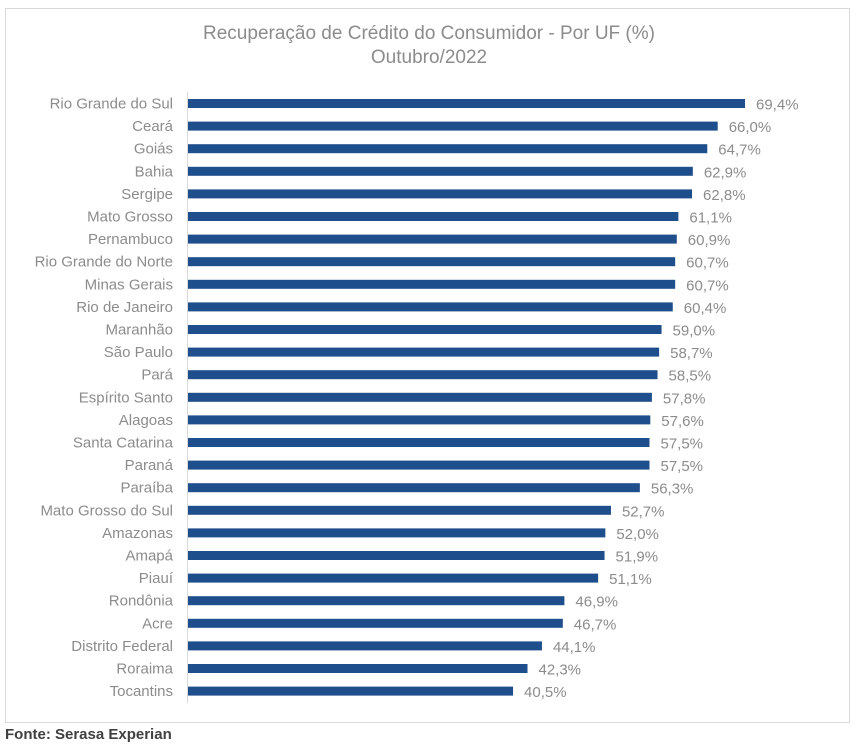  Describe the element at coordinates (694, 331) in the screenshot. I see `data-label: 59,0%` at that location.